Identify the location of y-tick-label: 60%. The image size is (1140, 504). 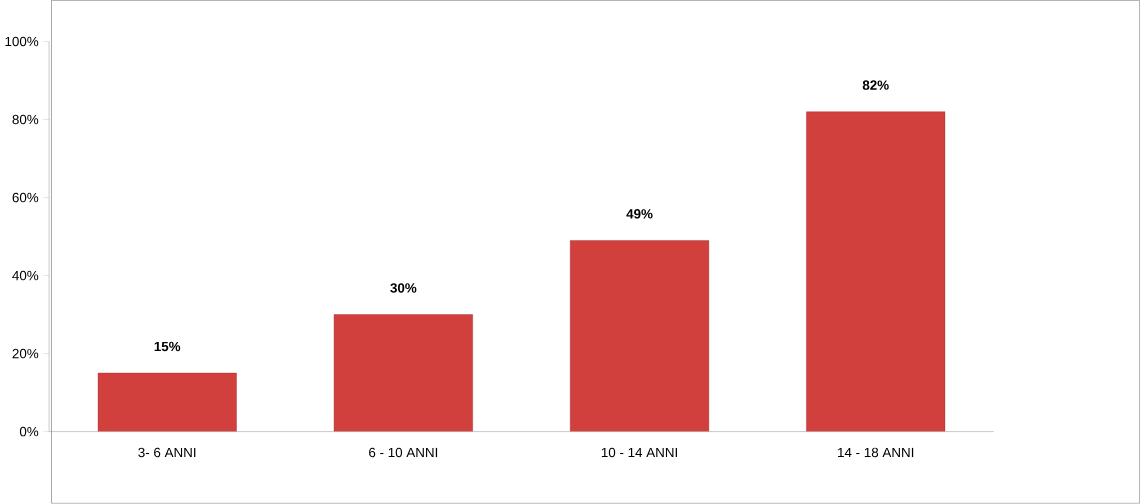
(25, 197).